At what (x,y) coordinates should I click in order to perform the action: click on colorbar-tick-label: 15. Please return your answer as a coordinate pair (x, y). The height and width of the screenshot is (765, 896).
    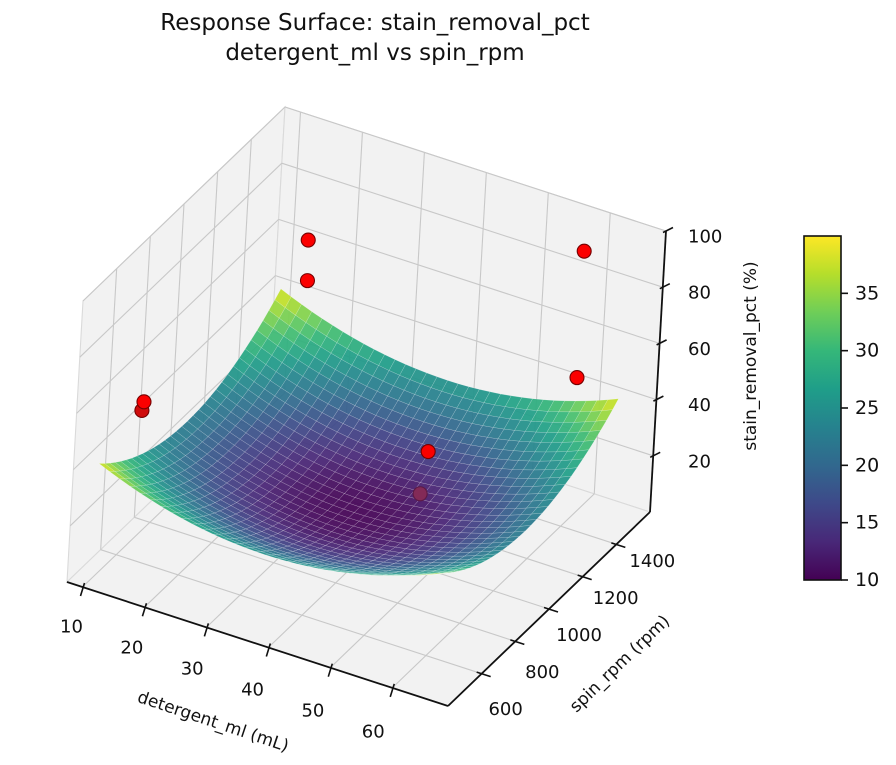
    Looking at the image, I should click on (867, 523).